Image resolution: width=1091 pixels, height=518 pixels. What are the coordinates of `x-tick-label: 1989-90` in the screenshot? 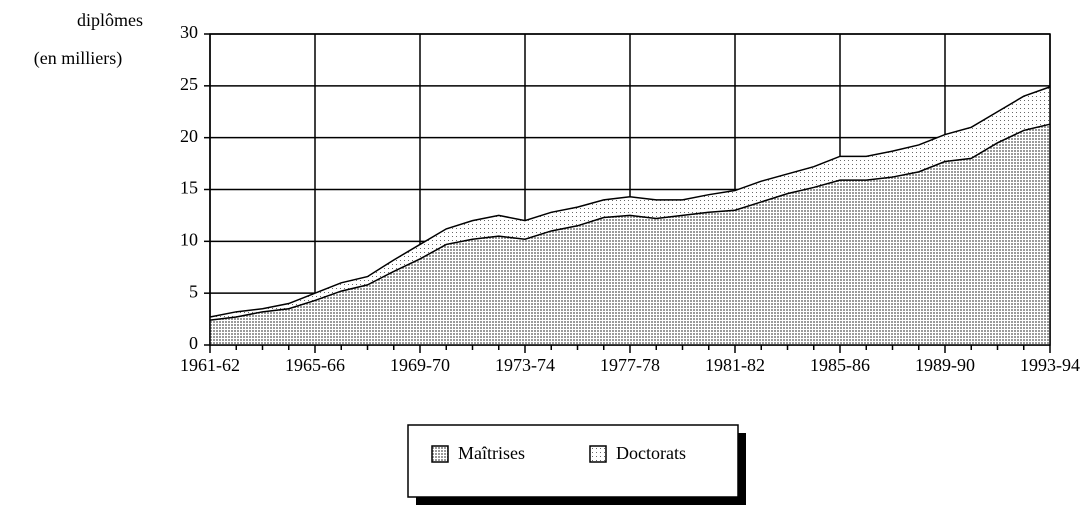 It's located at (945, 365).